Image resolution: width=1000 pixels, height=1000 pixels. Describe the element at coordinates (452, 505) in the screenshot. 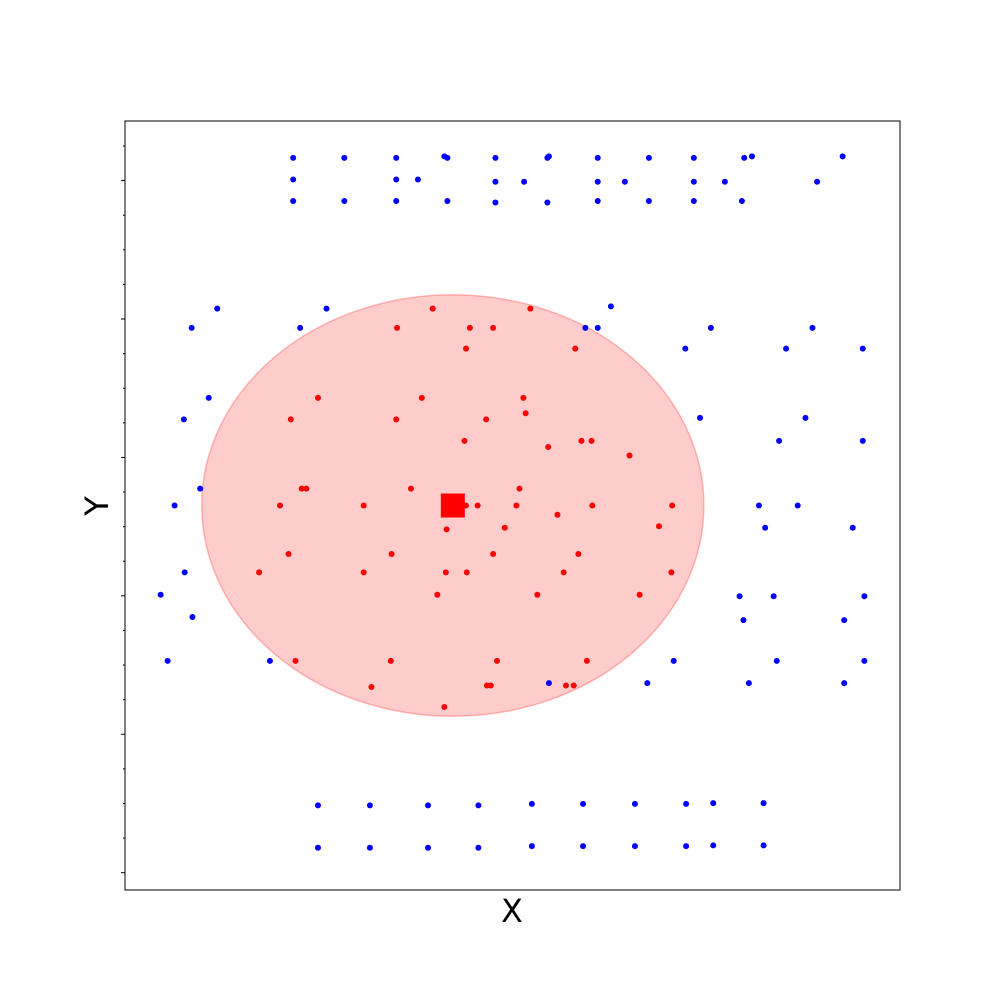

I see `center-marker` at that location.